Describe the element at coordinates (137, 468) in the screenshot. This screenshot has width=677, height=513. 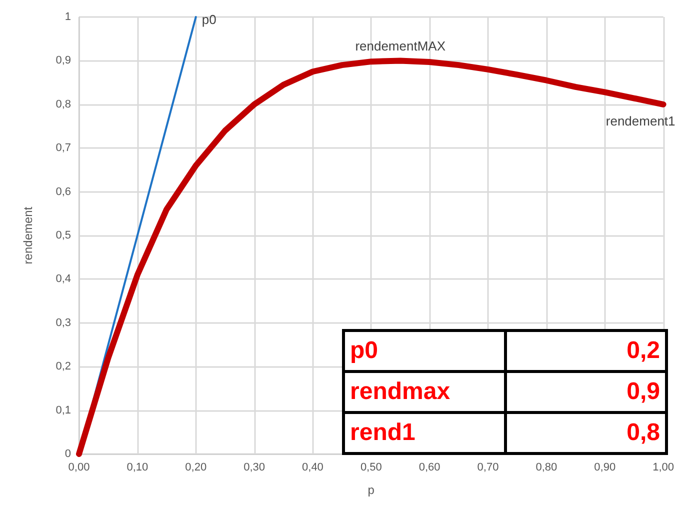
I see `x-tick-label: 0,10` at that location.